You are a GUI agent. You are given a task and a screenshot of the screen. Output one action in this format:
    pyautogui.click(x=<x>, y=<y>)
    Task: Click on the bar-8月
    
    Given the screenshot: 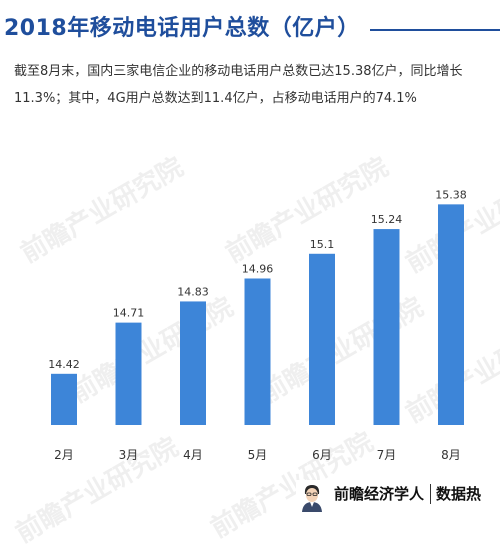 What is the action you would take?
    pyautogui.click(x=451, y=314)
    